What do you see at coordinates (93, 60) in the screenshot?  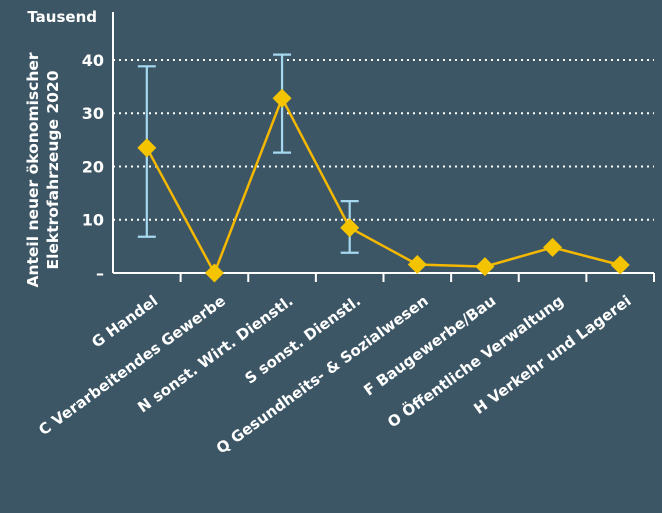 I see `y-tick-label: 40` at bounding box center [93, 60].